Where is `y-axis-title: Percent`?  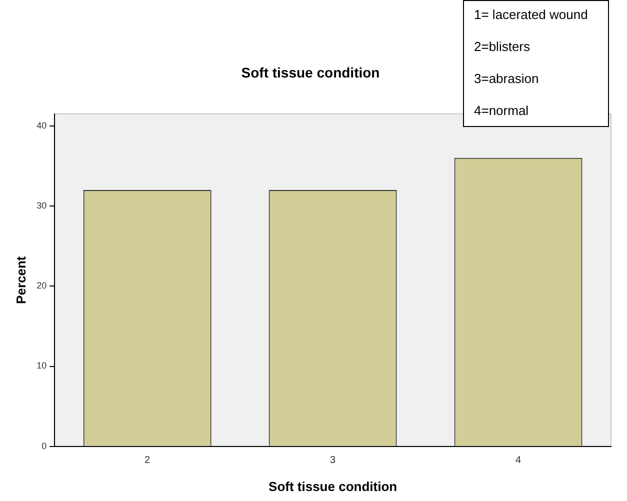 y-axis-title: Percent is located at coordinates (20, 280).